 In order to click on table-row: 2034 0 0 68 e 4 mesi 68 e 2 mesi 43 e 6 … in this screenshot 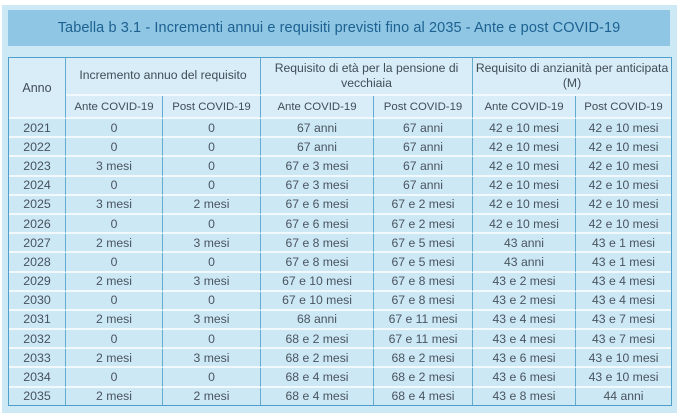, I will do `click(340, 378)`.